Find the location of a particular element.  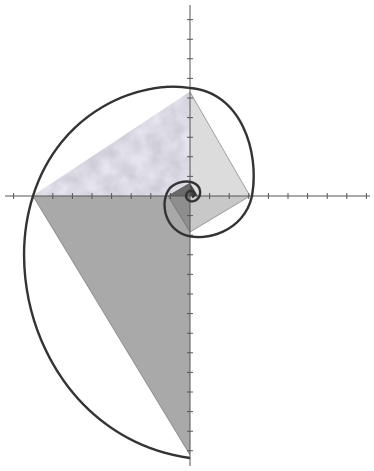

lower-right-triangle is located at coordinates (220, 214).